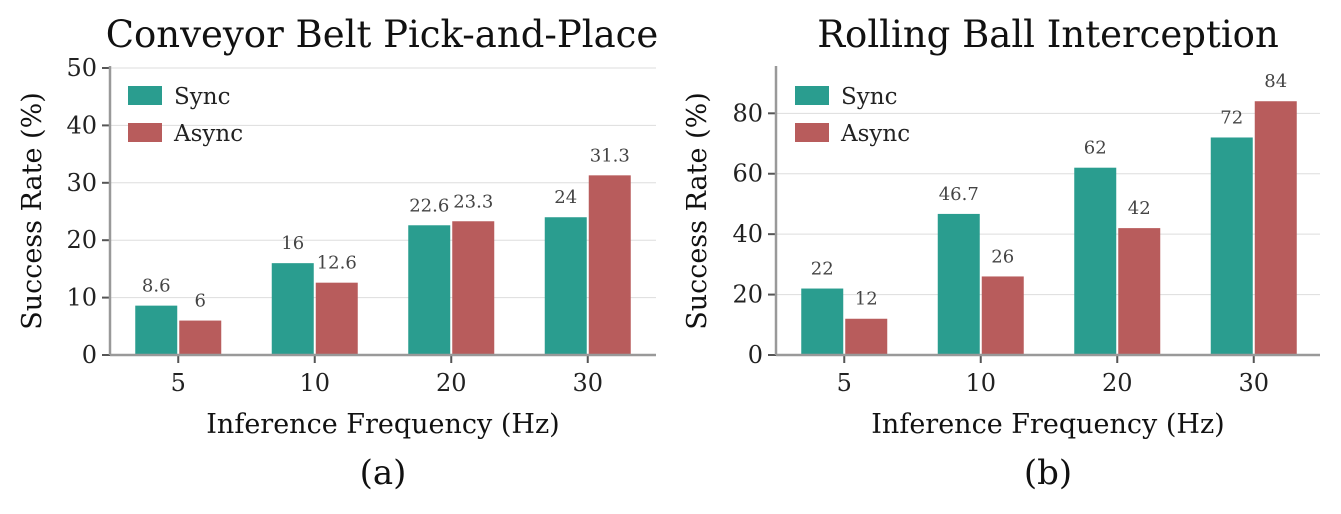 The height and width of the screenshot is (514, 1341). Describe the element at coordinates (1047, 424) in the screenshot. I see `chart-b-xlabel: Inference Frequency (Hz)` at that location.